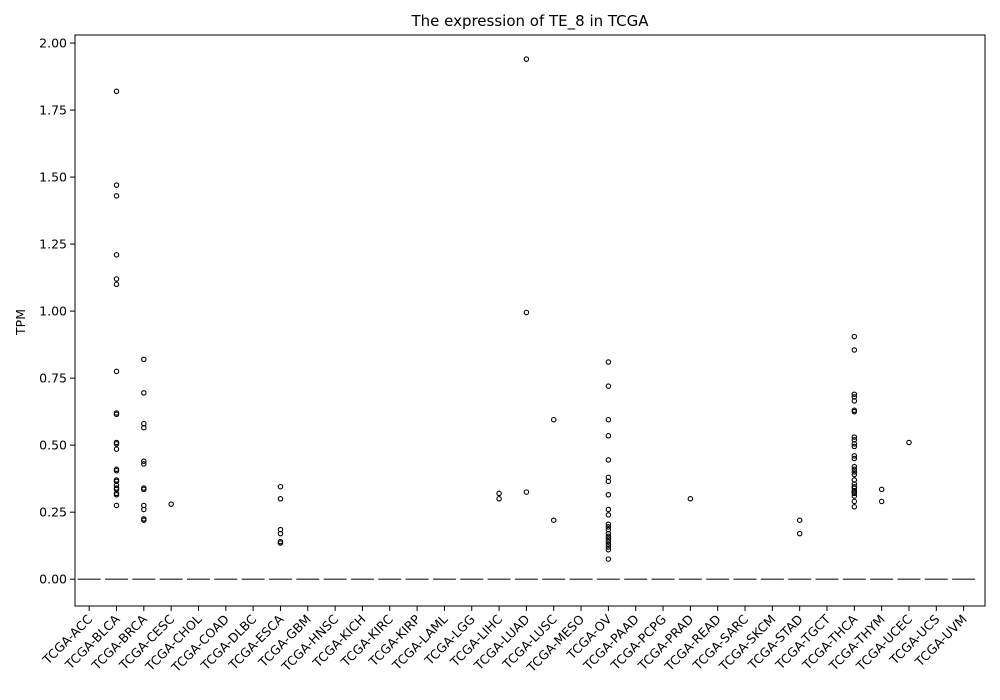 The width and height of the screenshot is (1000, 700). Describe the element at coordinates (53, 43) in the screenshot. I see `y-tick-label: 2.00` at that location.